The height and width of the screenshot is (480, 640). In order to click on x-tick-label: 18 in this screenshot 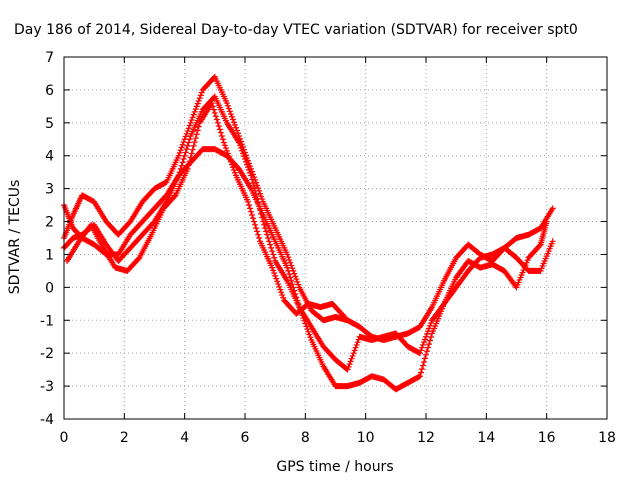, I will do `click(607, 438)`.